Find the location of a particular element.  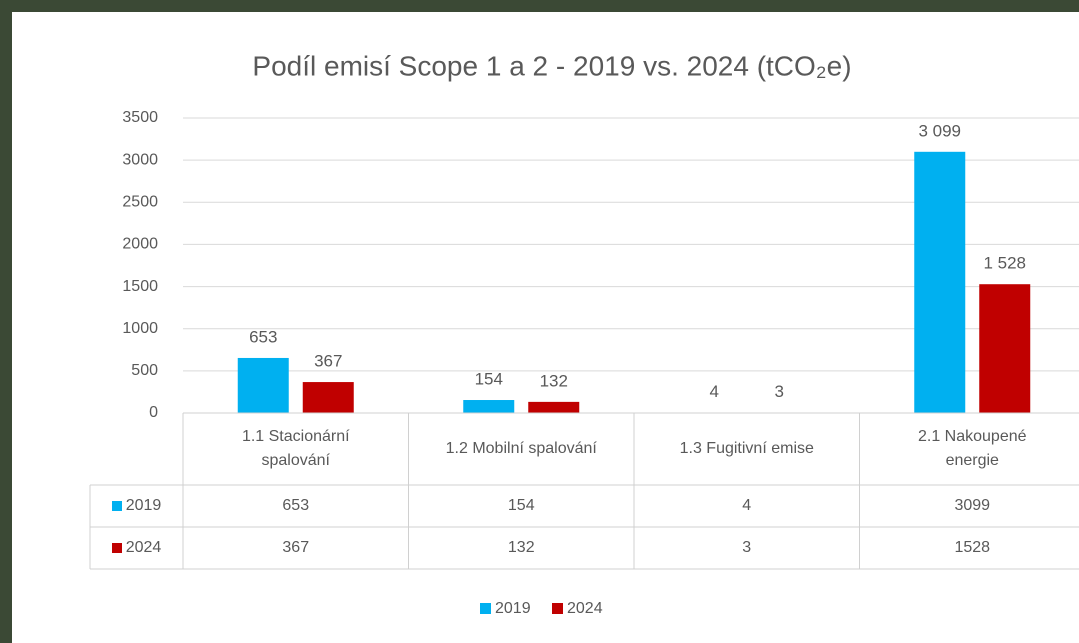

category-label-box: 1.2 Mobilní spalování is located at coordinates (522, 449).